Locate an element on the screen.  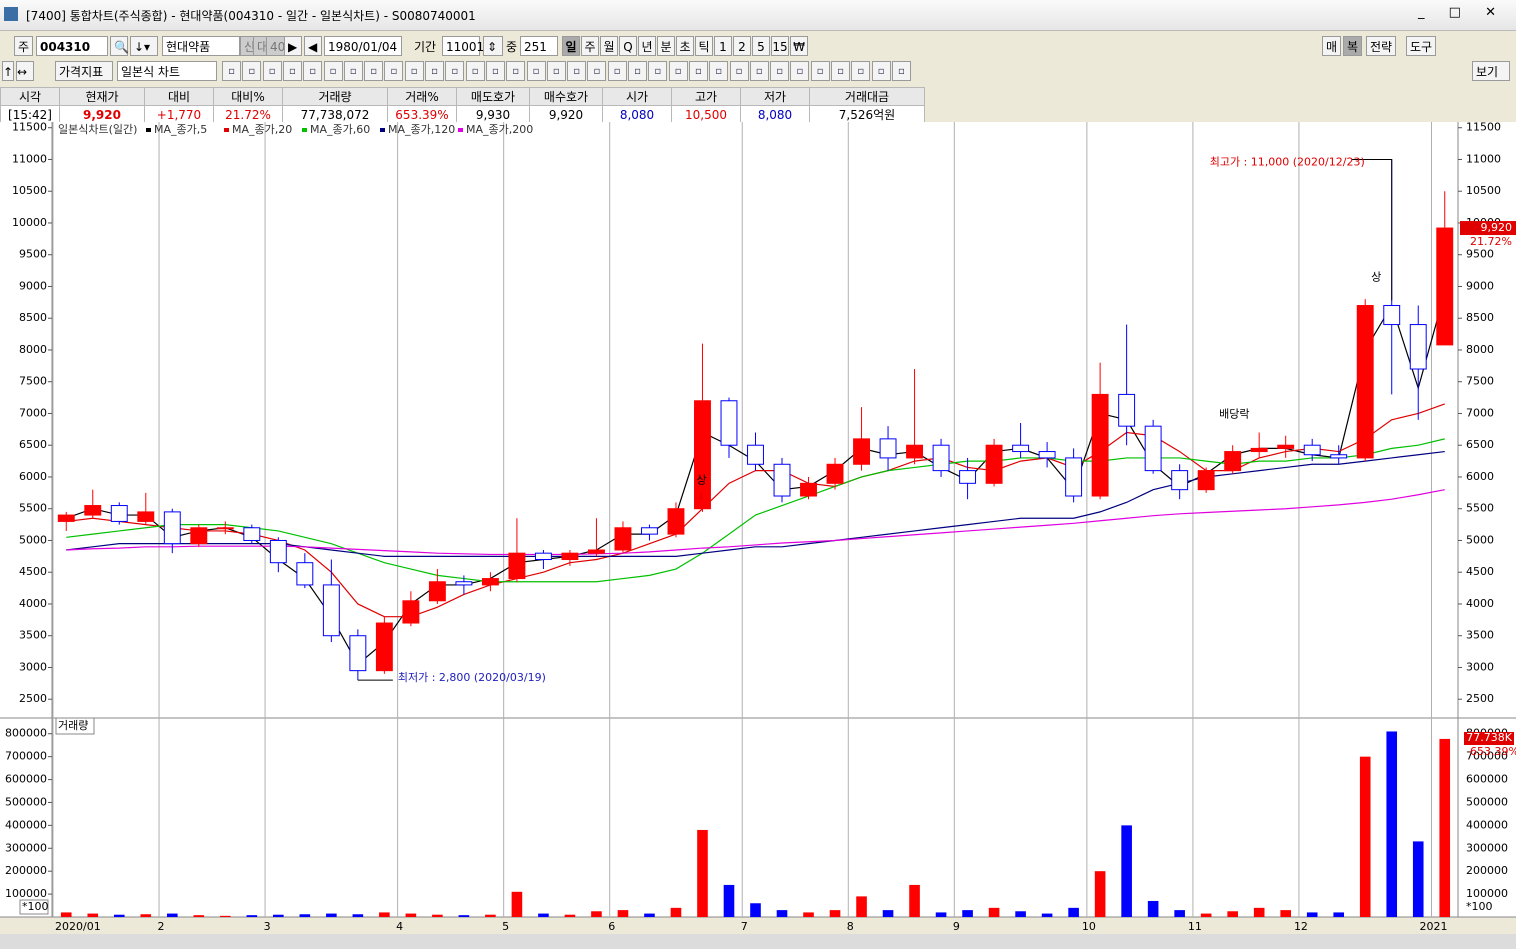
interval-button: ₩ is located at coordinates (799, 46).